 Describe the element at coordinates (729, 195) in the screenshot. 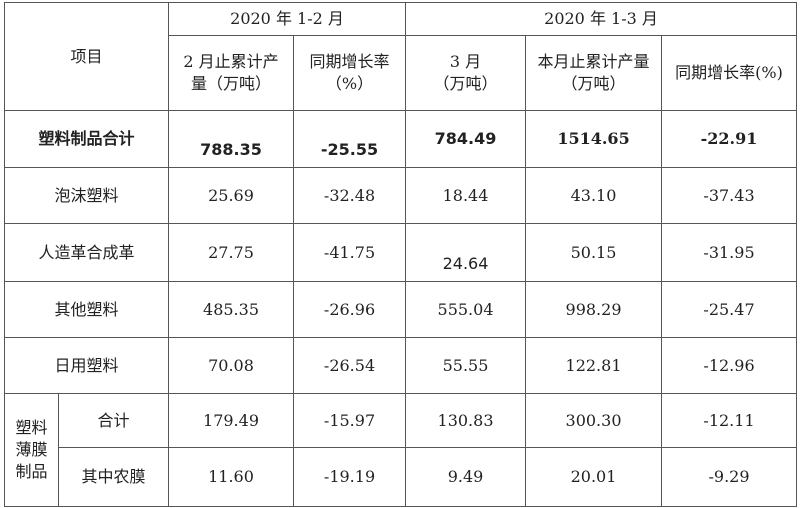

I see `cell-value: -37.43` at that location.